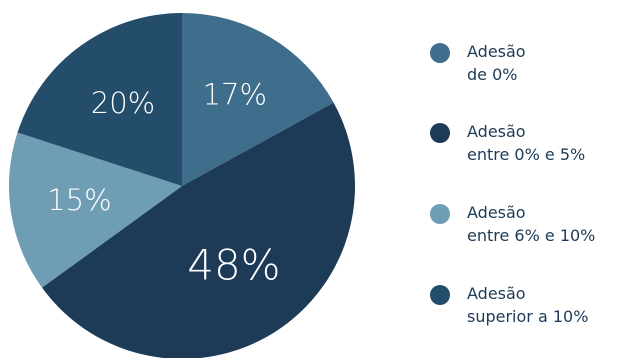  What do you see at coordinates (496, 131) in the screenshot?
I see `legend-label-1-line-1: Adesão` at bounding box center [496, 131].